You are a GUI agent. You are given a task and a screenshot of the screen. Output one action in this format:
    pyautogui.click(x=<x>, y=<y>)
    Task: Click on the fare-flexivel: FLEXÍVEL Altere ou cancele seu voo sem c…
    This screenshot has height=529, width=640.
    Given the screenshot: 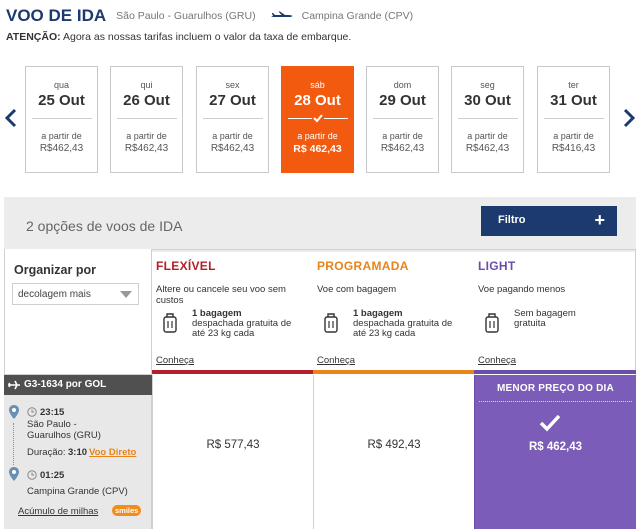 What is the action you would take?
    pyautogui.click(x=232, y=312)
    